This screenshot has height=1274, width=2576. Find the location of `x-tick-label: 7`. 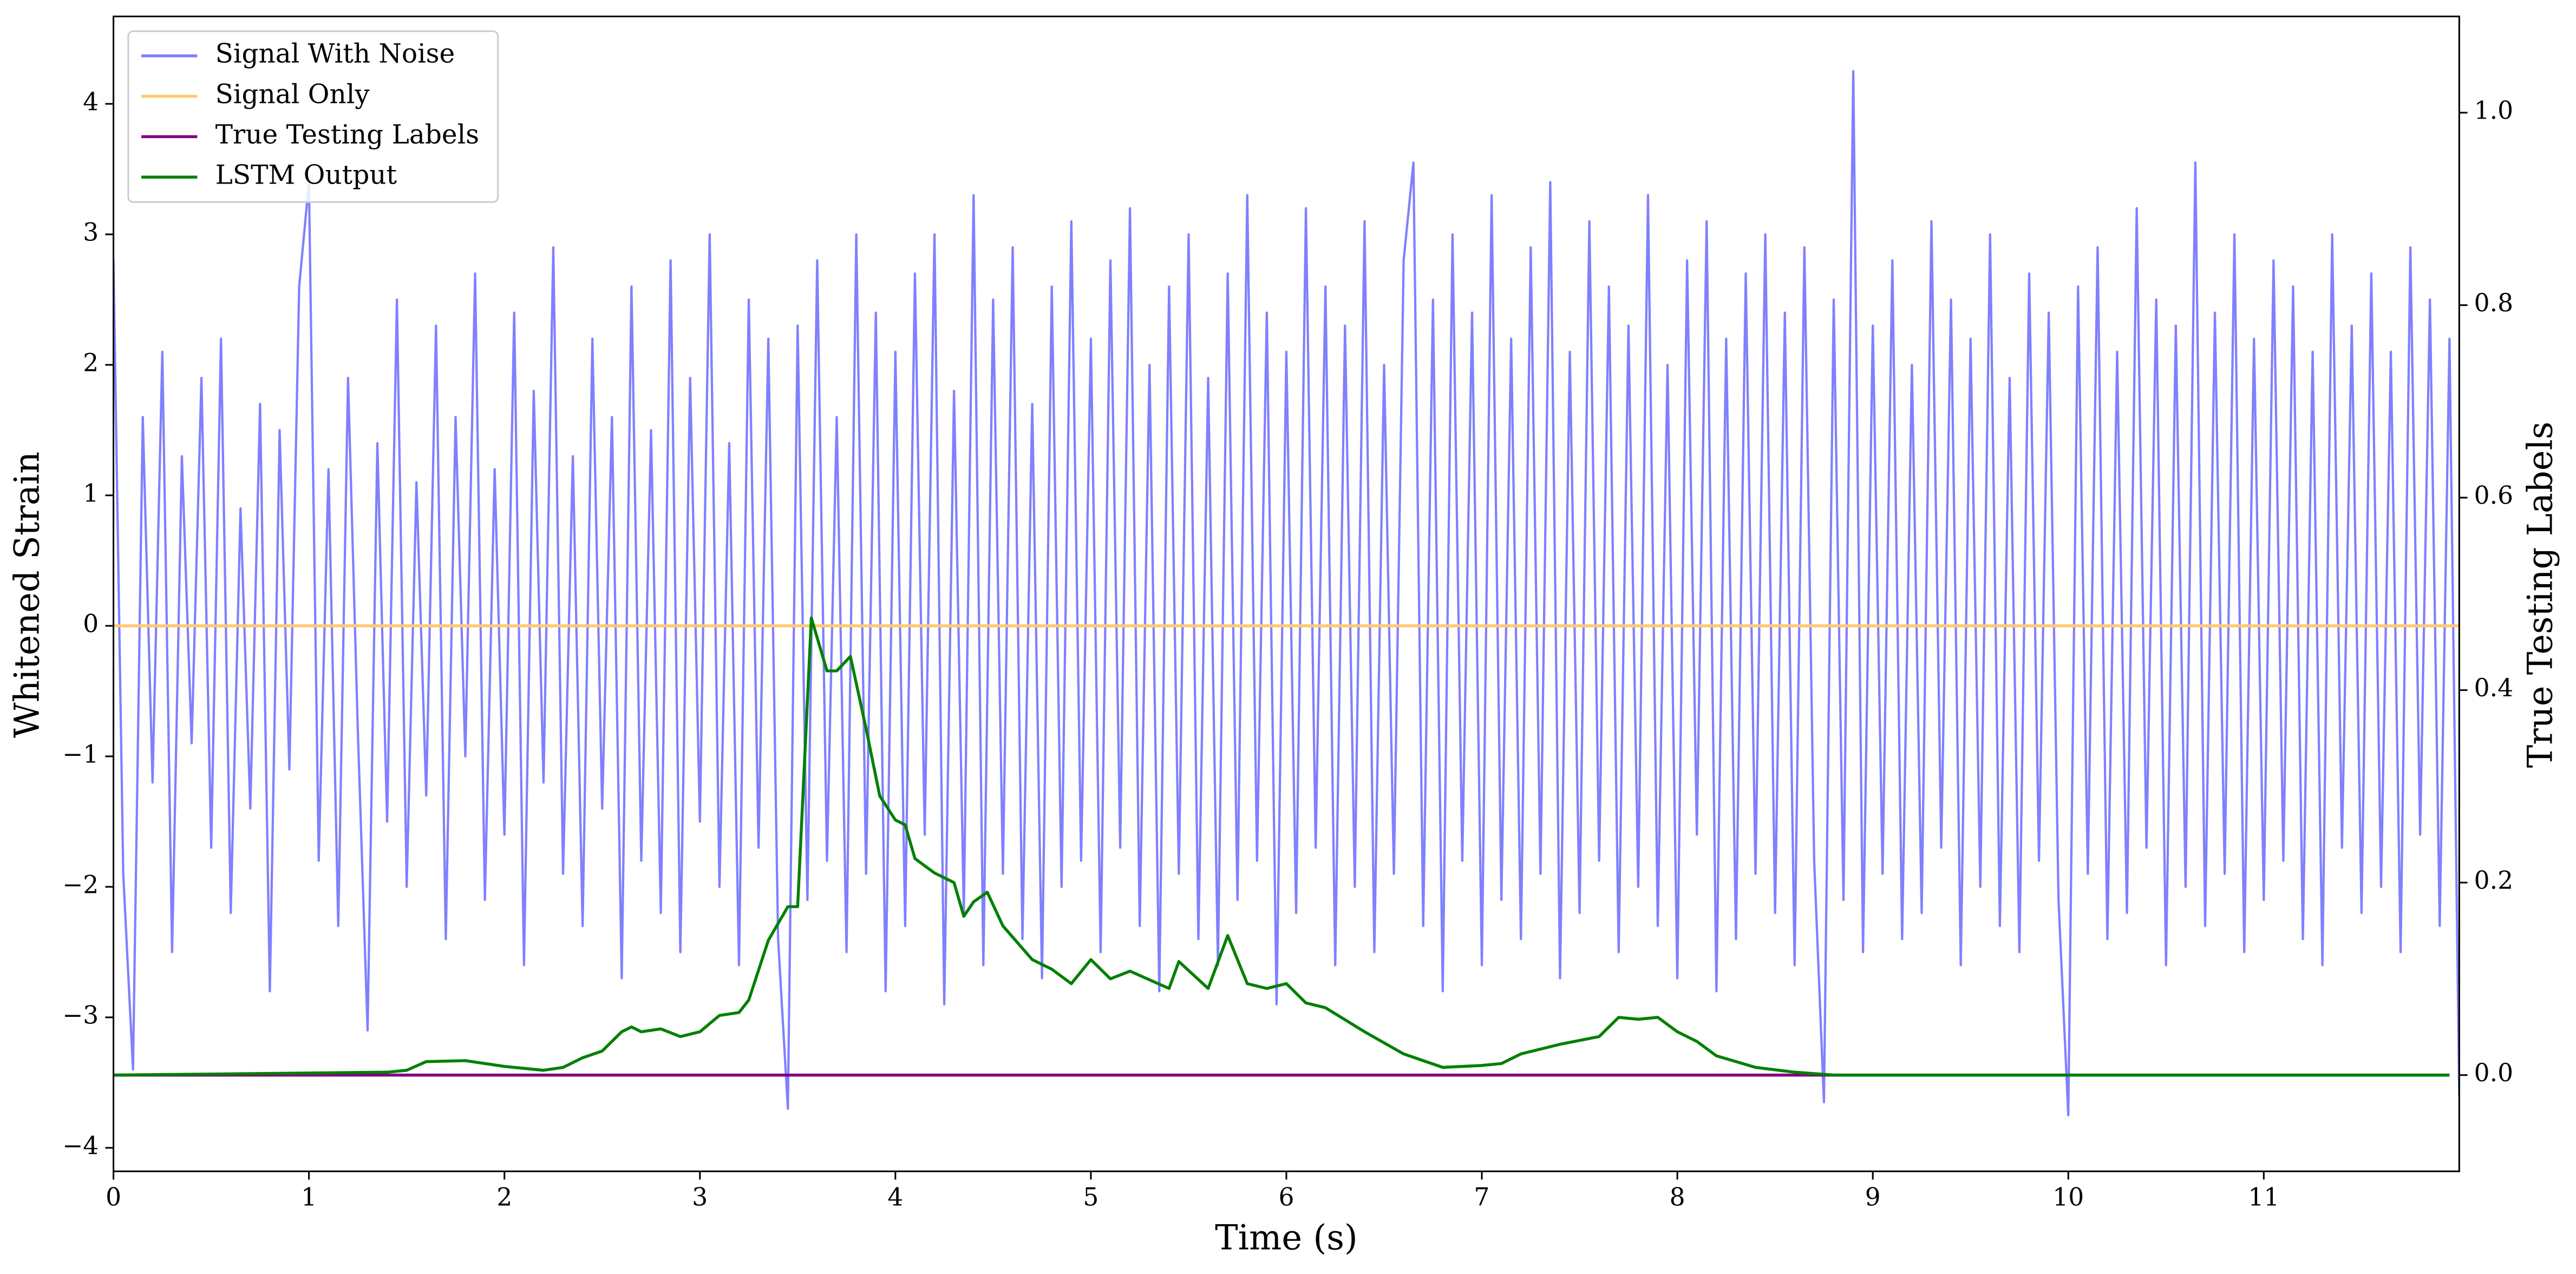

x-tick-label: 7 is located at coordinates (1482, 1196).